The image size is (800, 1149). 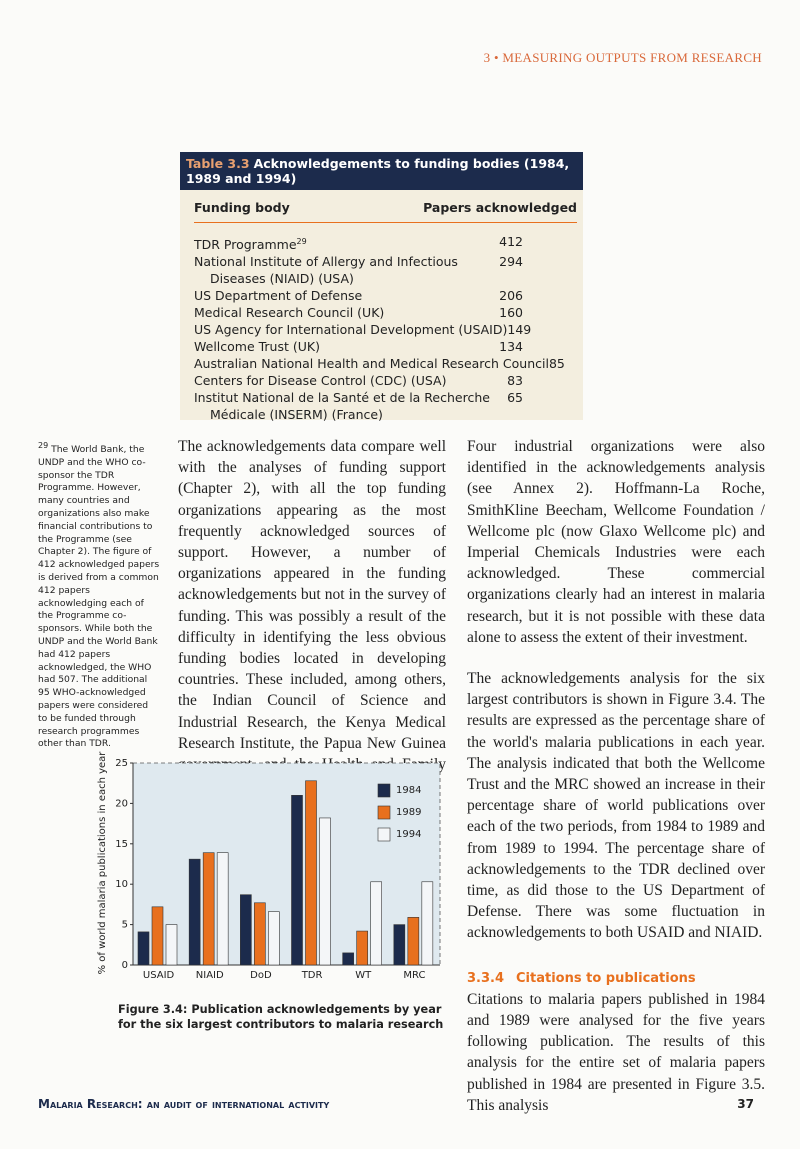 I want to click on y-tick-label: 0, so click(x=125, y=965).